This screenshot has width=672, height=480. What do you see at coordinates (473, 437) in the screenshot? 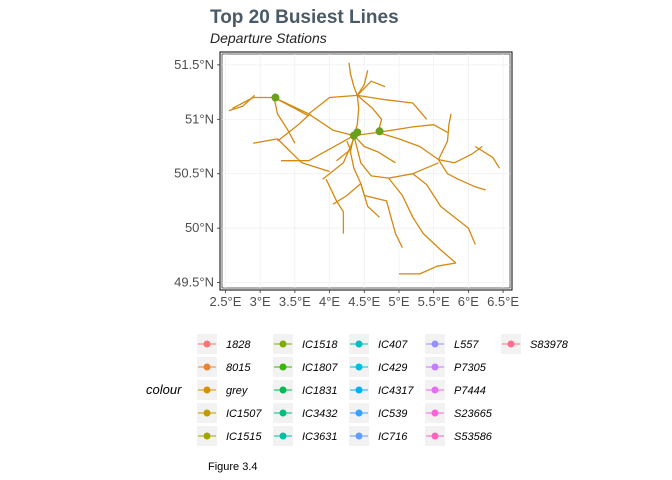
I see `legend-label: S53586` at bounding box center [473, 437].